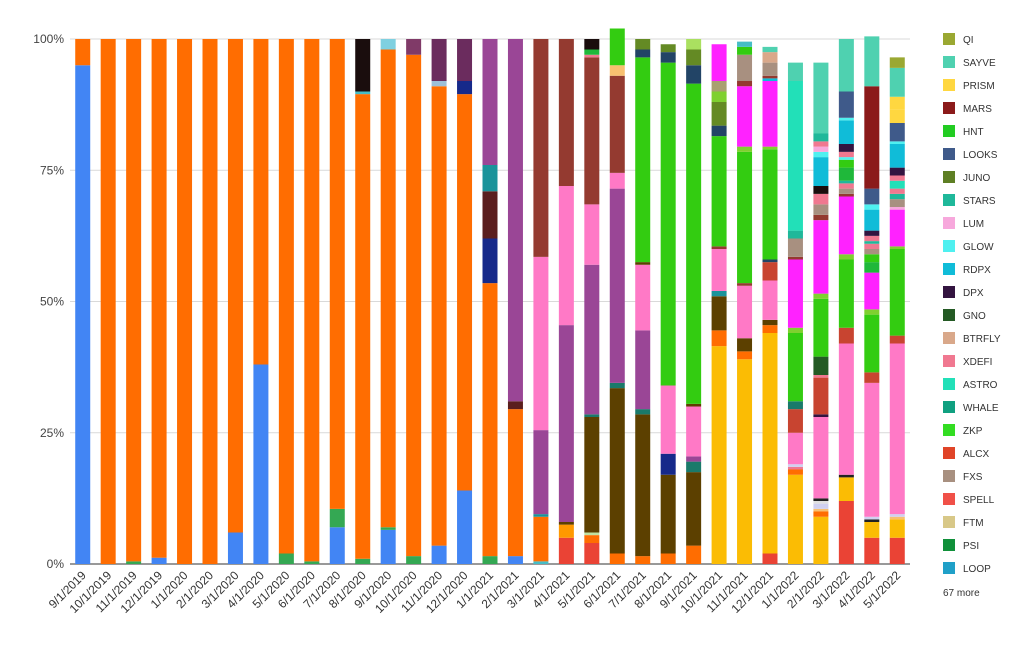  Describe the element at coordinates (979, 63) in the screenshot. I see `legend-label: SAYVE` at that location.